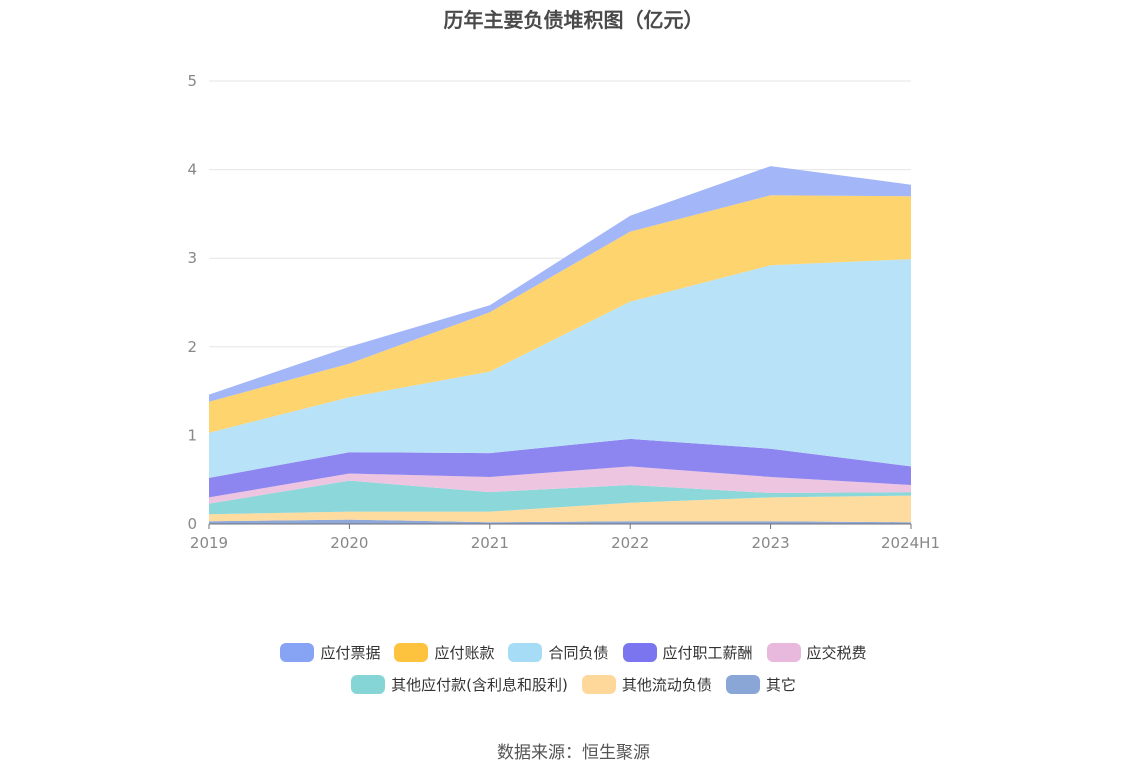  Describe the element at coordinates (209, 543) in the screenshot. I see `x-tick-label: 2019` at that location.